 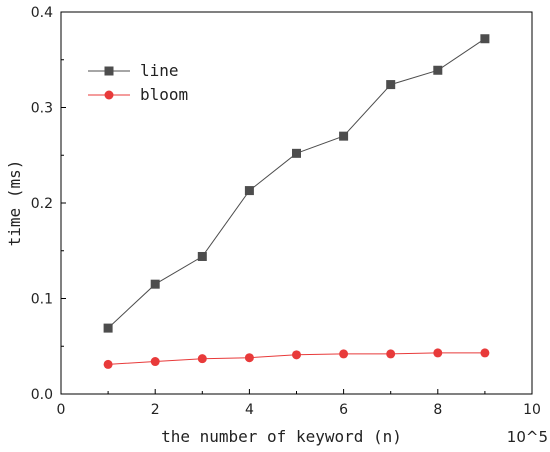 What do you see at coordinates (343, 410) in the screenshot?
I see `x-tick-label: 6` at bounding box center [343, 410].